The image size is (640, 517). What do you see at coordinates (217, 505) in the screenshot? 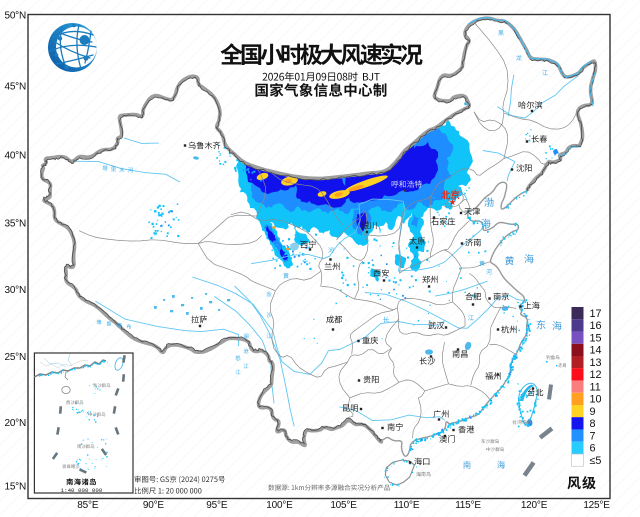
I see `svg-text: 95°E` at bounding box center [217, 505].